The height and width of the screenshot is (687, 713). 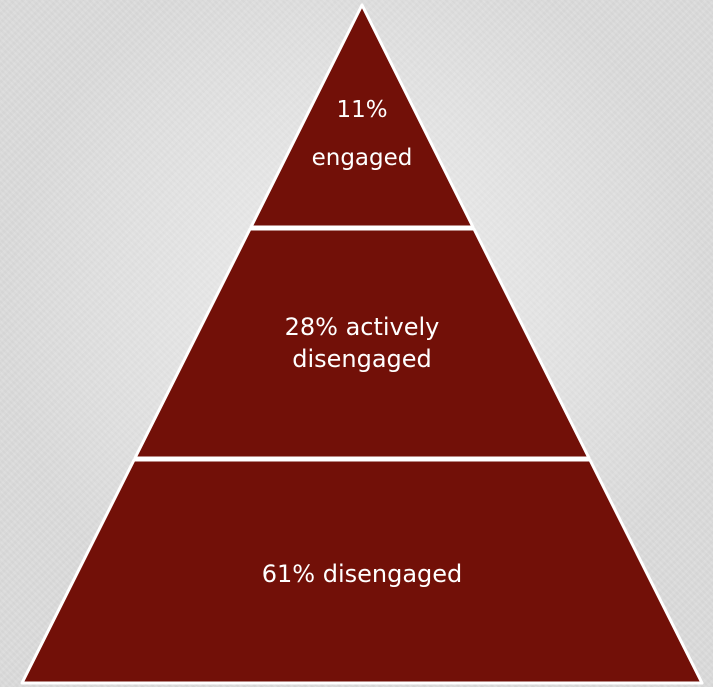 I want to click on tier-middle-label: 28% actively disengaged, so click(x=362, y=343).